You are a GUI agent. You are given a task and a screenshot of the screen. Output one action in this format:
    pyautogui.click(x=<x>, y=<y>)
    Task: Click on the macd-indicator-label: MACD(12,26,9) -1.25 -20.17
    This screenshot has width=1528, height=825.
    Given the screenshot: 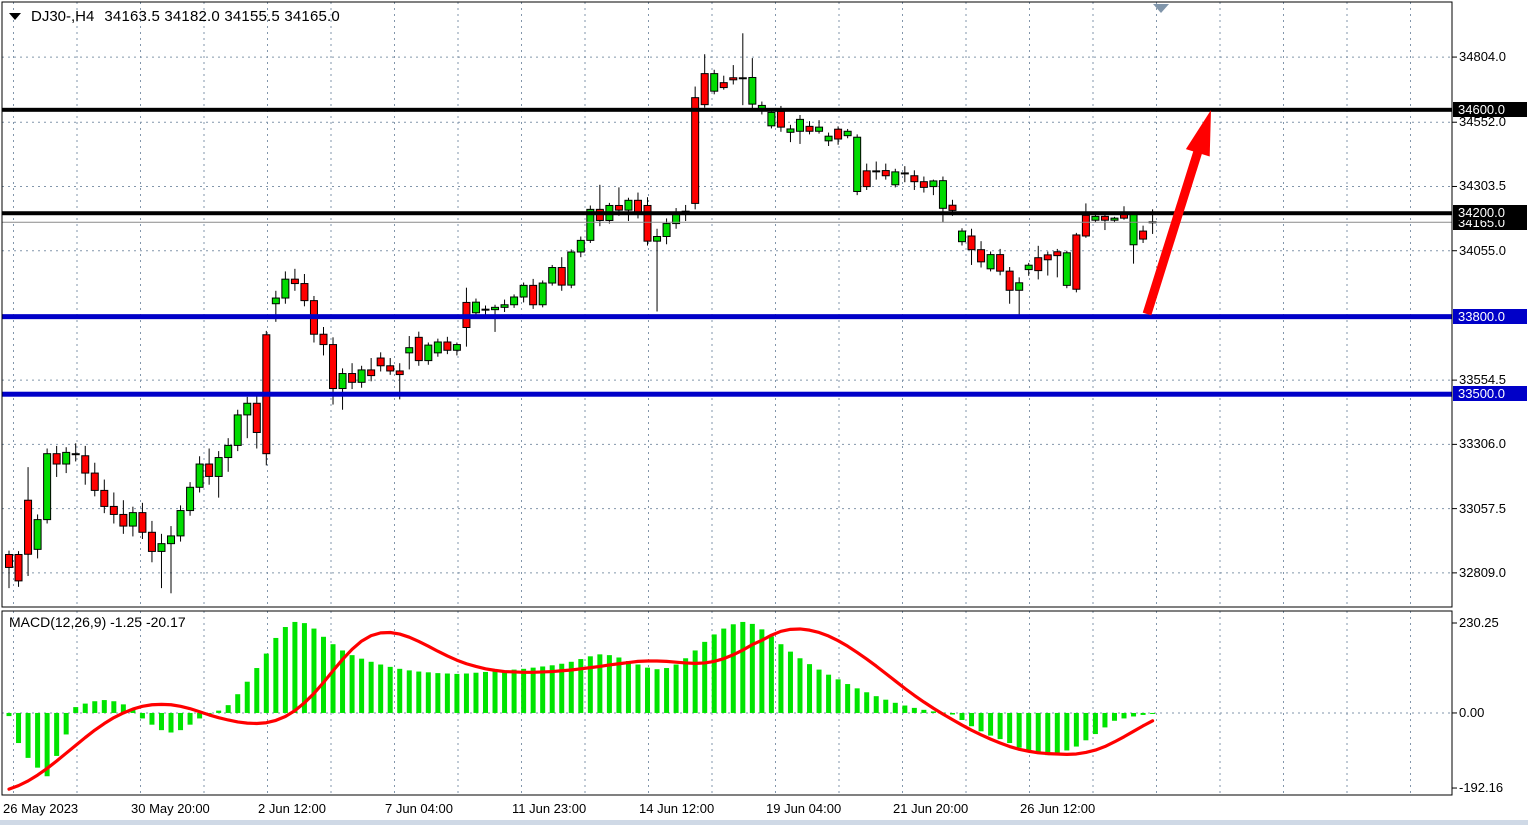 What is the action you would take?
    pyautogui.click(x=97, y=622)
    